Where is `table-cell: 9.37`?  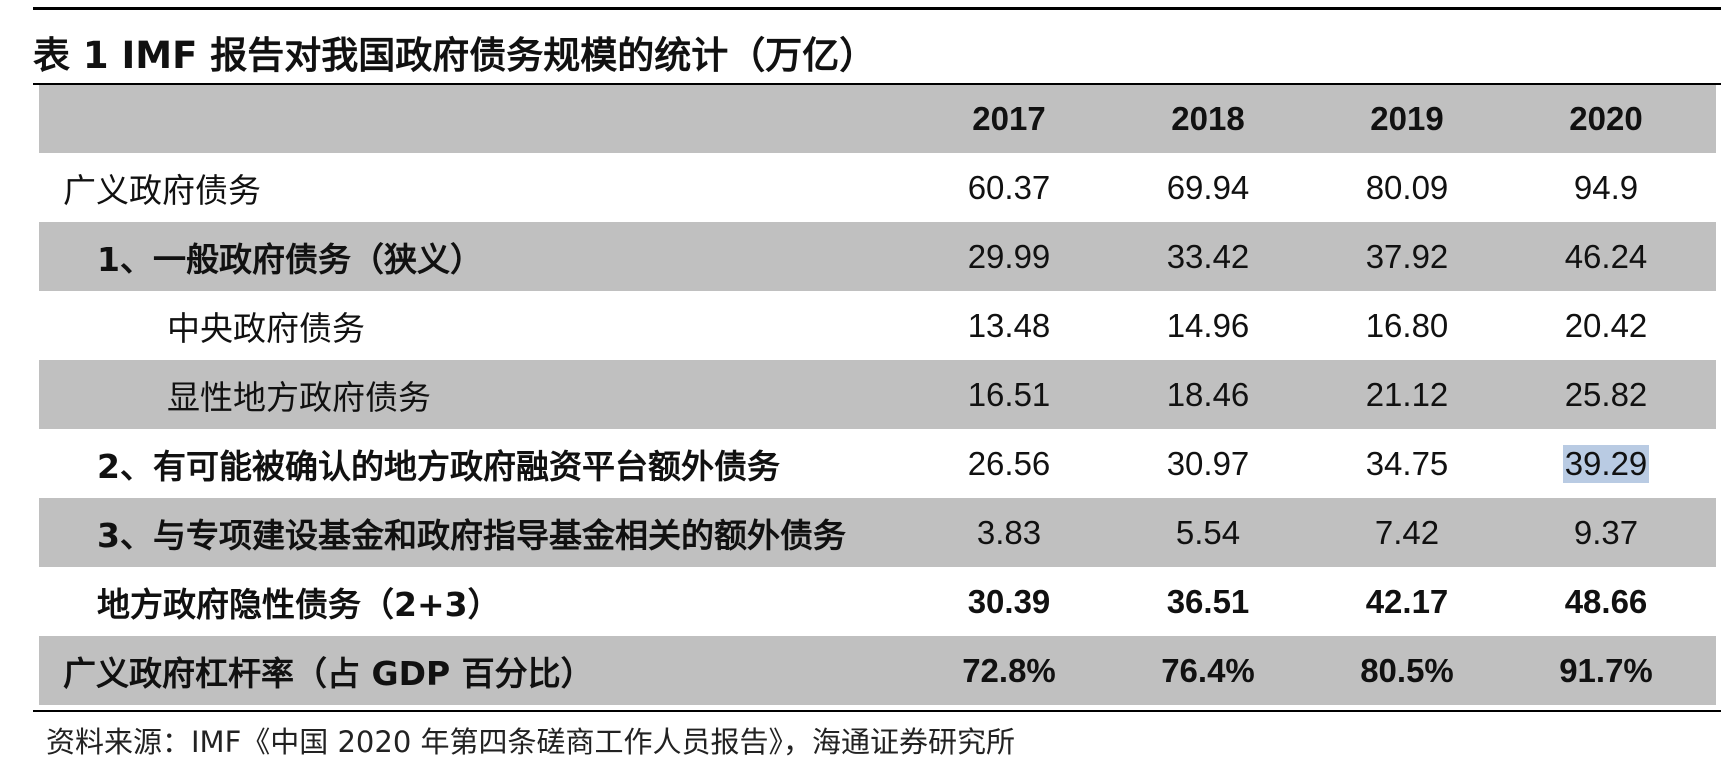
table-cell: 9.37 is located at coordinates (1606, 532).